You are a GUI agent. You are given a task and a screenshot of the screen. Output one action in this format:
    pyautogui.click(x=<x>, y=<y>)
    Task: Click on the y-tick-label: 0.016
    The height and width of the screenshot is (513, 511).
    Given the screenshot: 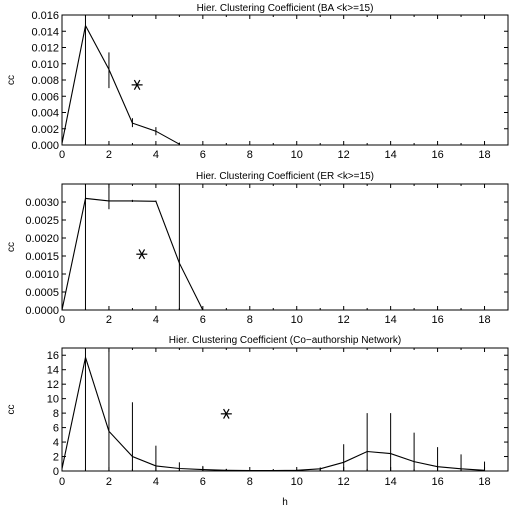 What is the action you would take?
    pyautogui.click(x=45, y=16)
    